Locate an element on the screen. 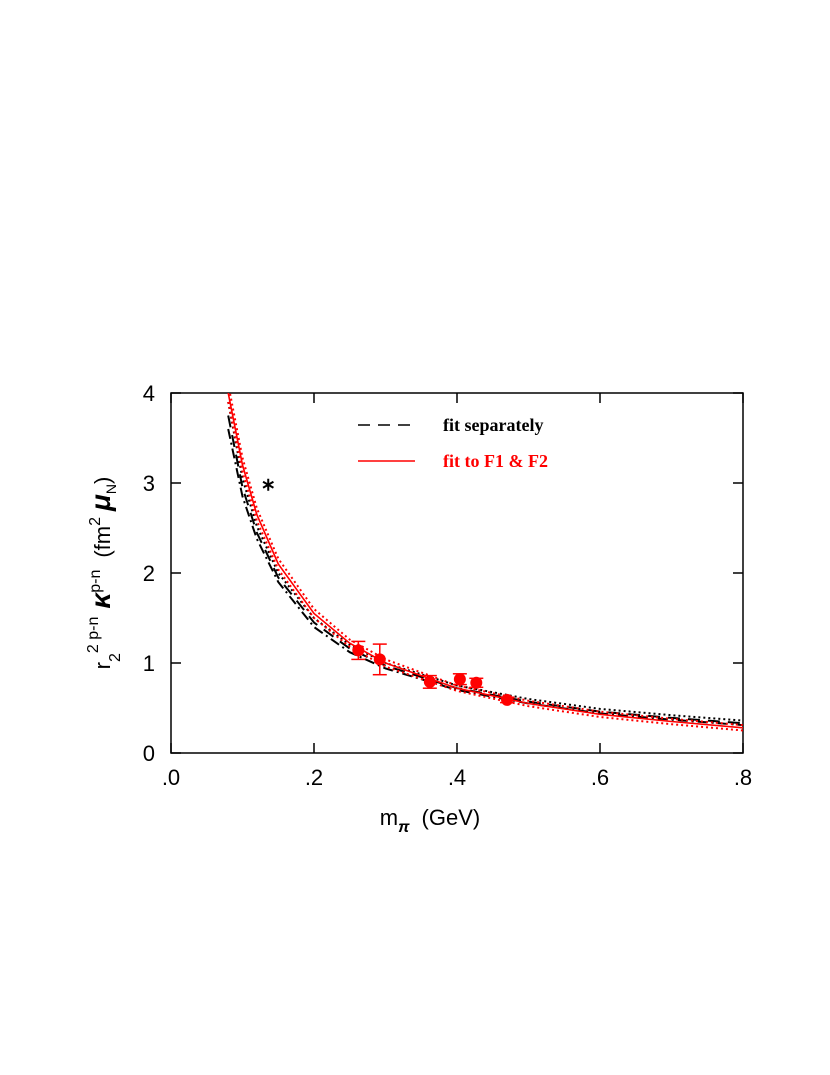  star-marker is located at coordinates (268, 484).